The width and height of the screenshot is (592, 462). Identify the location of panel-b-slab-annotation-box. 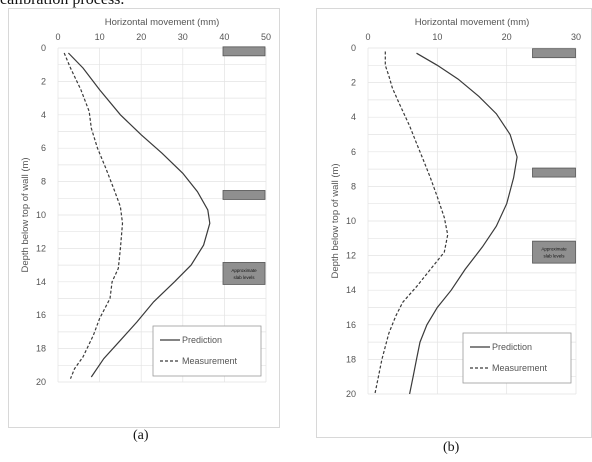
(554, 252).